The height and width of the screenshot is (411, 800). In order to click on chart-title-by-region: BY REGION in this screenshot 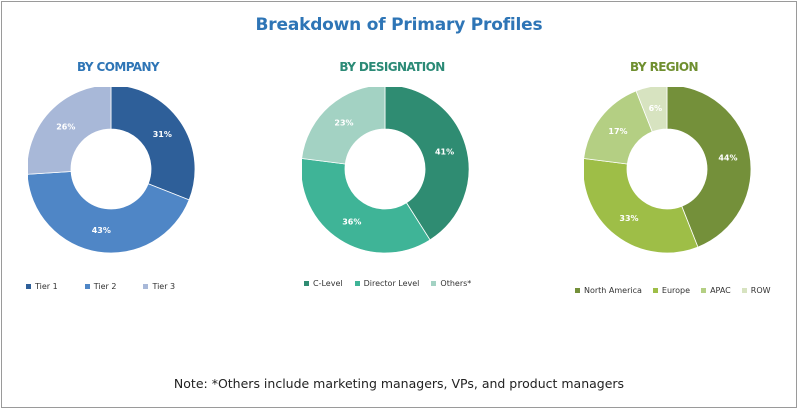, I will do `click(664, 67)`.